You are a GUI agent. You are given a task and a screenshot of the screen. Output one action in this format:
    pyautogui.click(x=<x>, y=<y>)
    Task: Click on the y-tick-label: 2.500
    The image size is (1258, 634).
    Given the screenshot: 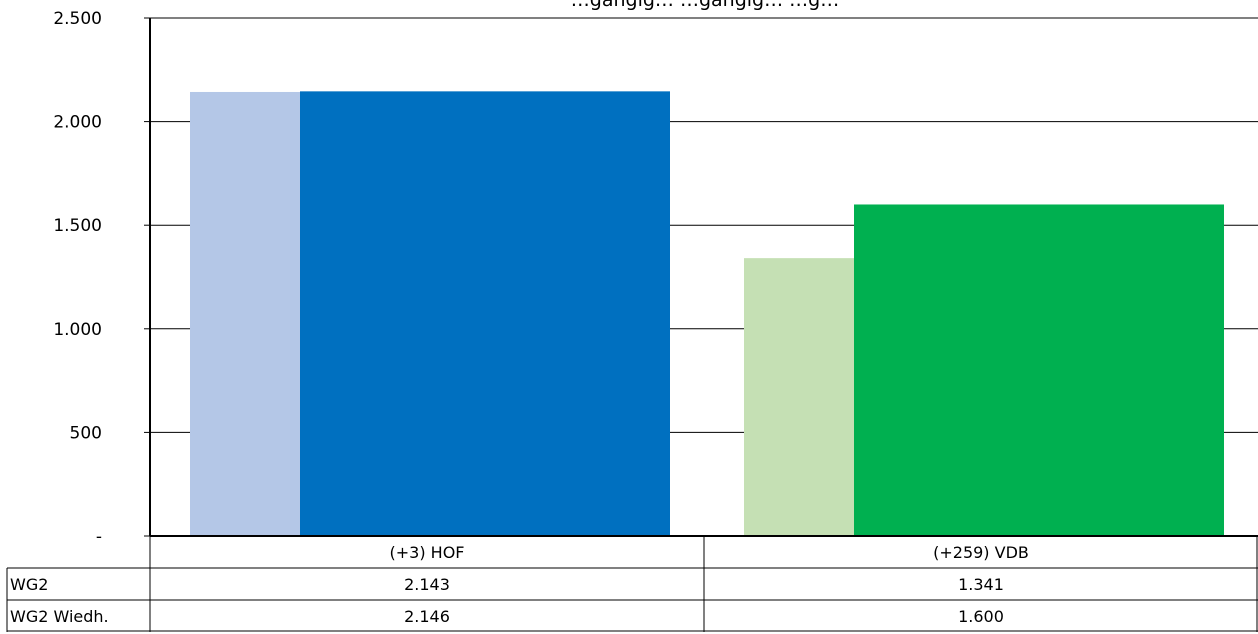 What is the action you would take?
    pyautogui.click(x=77, y=19)
    